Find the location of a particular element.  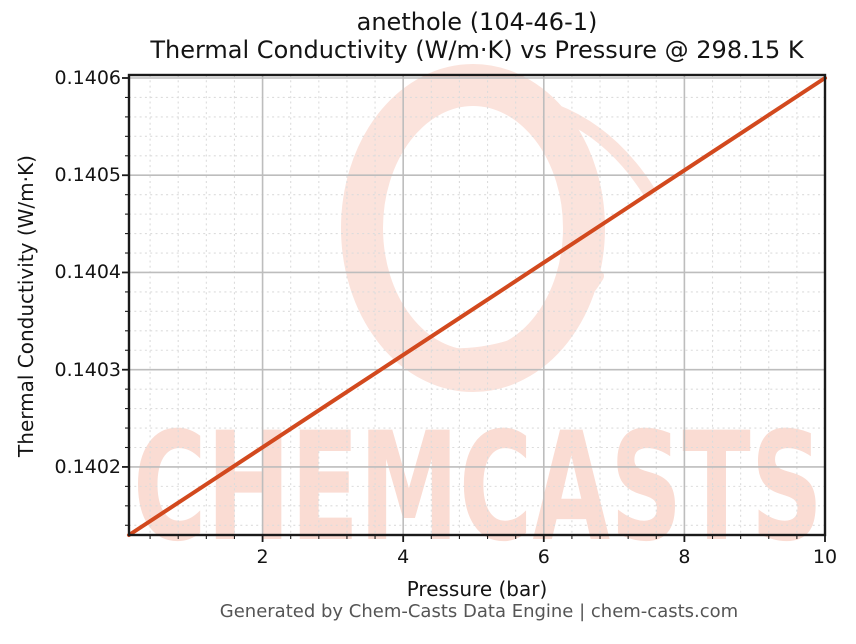

x-tick-label: 4 is located at coordinates (403, 557).